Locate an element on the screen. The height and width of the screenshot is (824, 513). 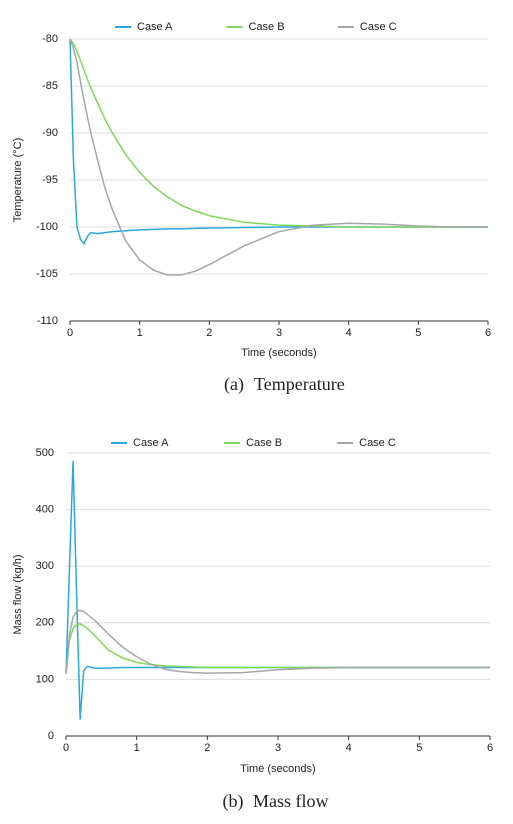
y-tick-label: -100 is located at coordinates (47, 227).